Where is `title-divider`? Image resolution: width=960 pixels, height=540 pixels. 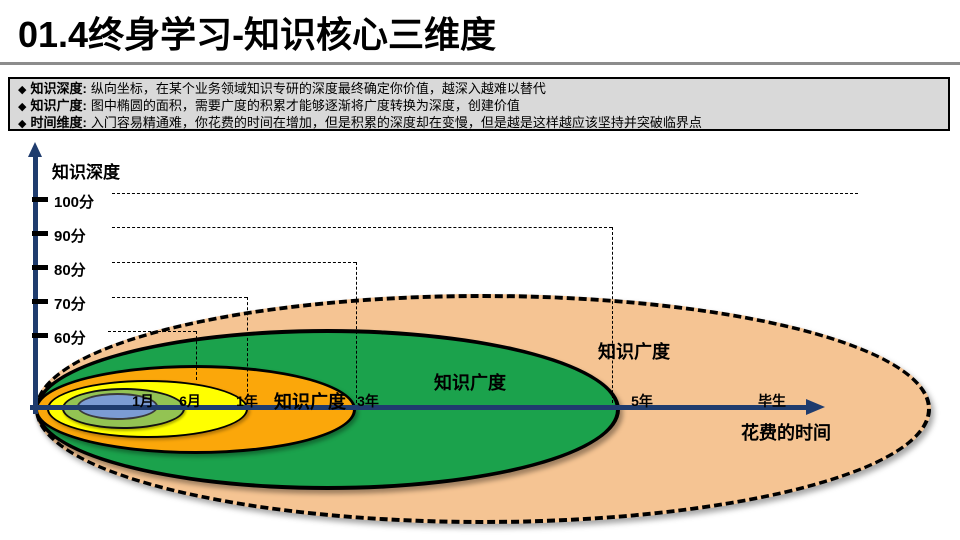
title-divider is located at coordinates (480, 63).